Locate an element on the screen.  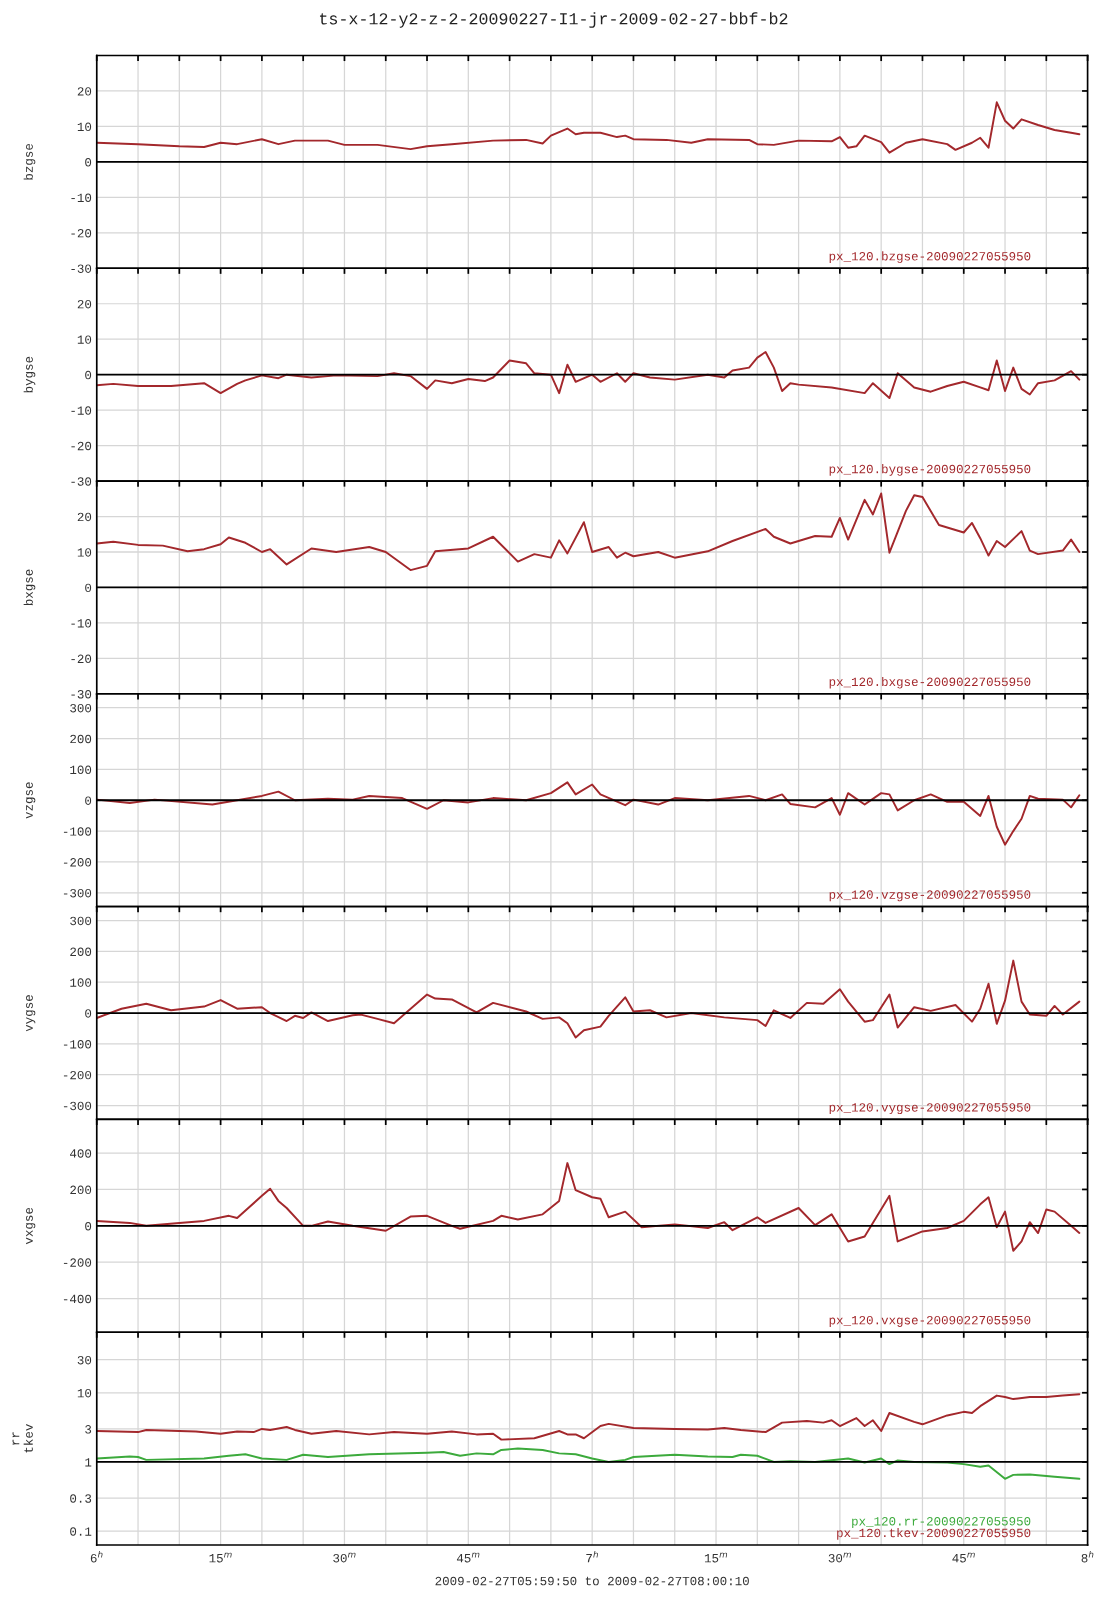
y-tick-label: 400 is located at coordinates (81, 1153).